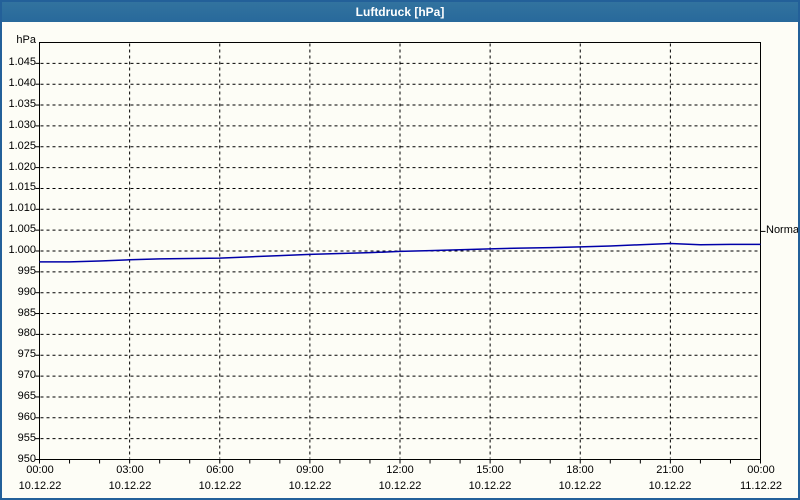 This screenshot has height=500, width=800. What do you see at coordinates (26, 354) in the screenshot?
I see `y-tick-label: 975` at bounding box center [26, 354].